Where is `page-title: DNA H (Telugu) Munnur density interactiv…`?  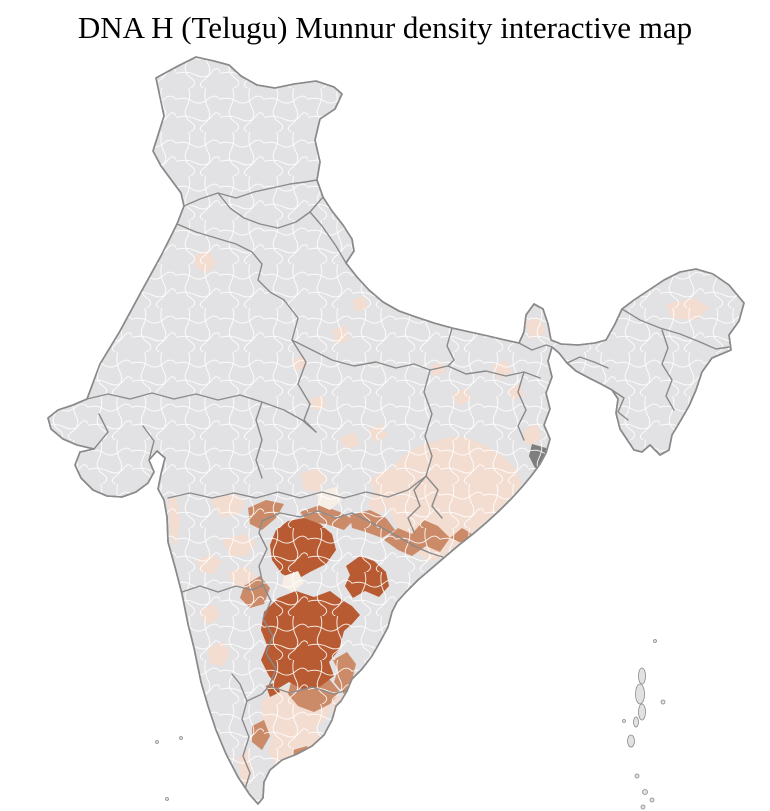
page-title: DNA H (Telugu) Munnur density interactiv… is located at coordinates (385, 27).